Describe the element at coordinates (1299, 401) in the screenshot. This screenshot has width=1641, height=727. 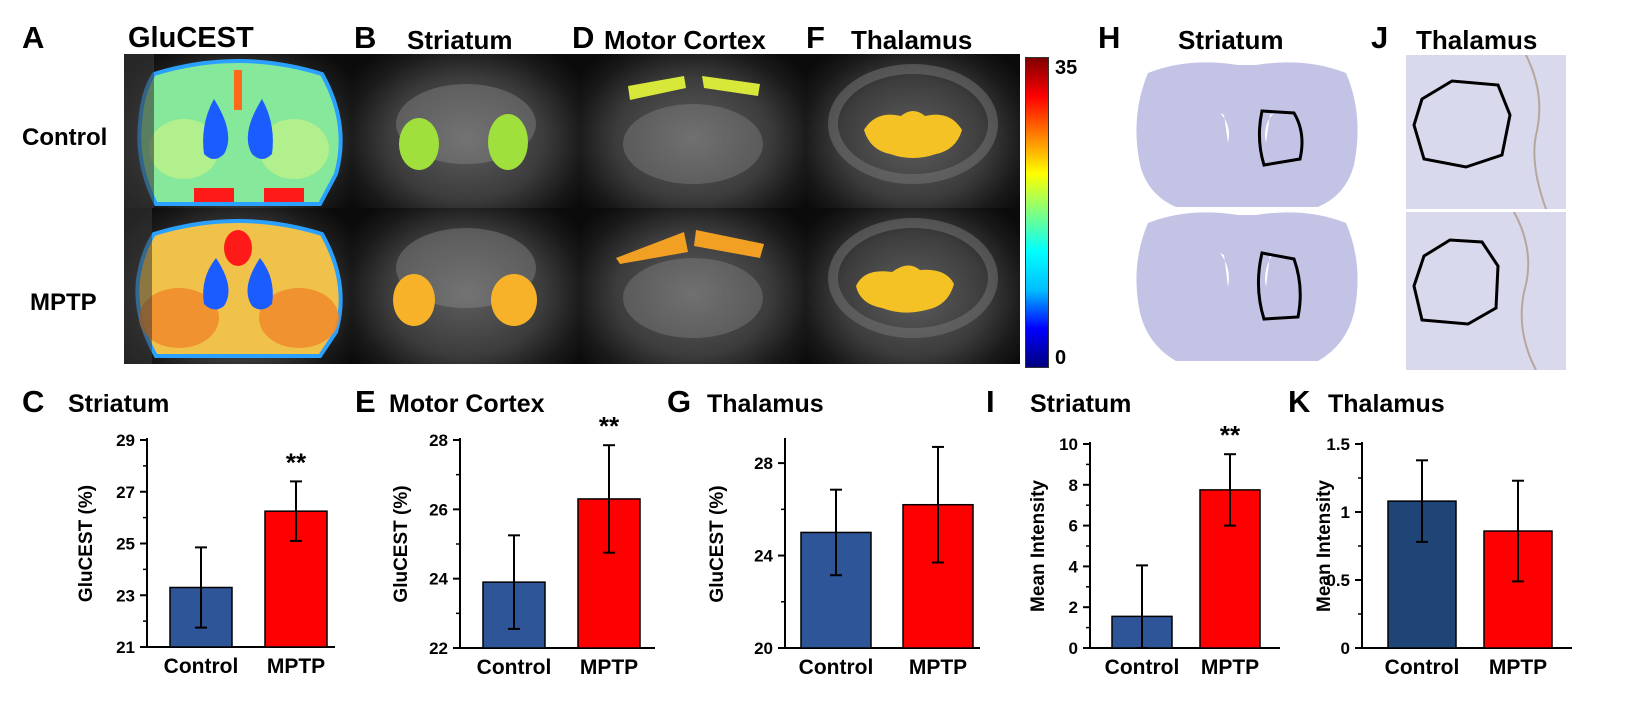
I see `panel-k-letter: K` at that location.